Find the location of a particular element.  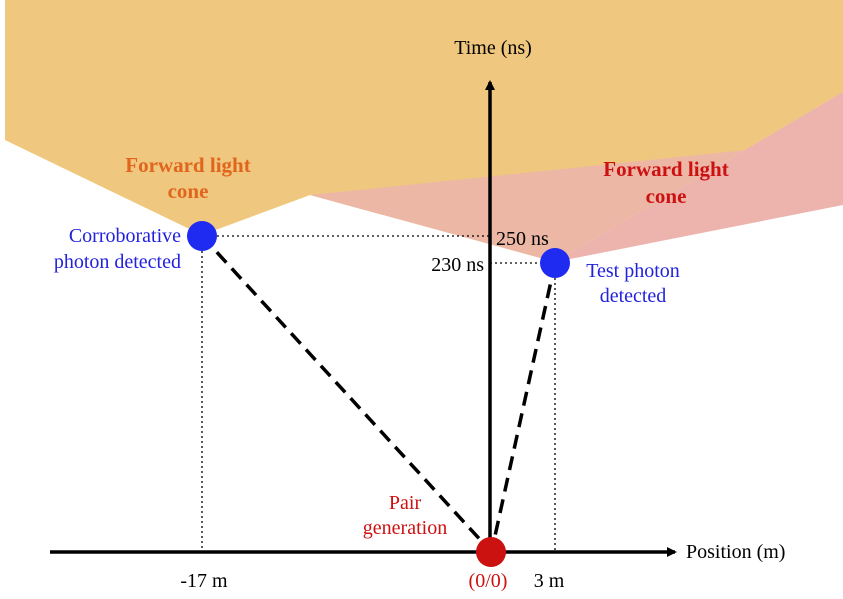

origin-coord-label: (0/0) is located at coordinates (488, 581).